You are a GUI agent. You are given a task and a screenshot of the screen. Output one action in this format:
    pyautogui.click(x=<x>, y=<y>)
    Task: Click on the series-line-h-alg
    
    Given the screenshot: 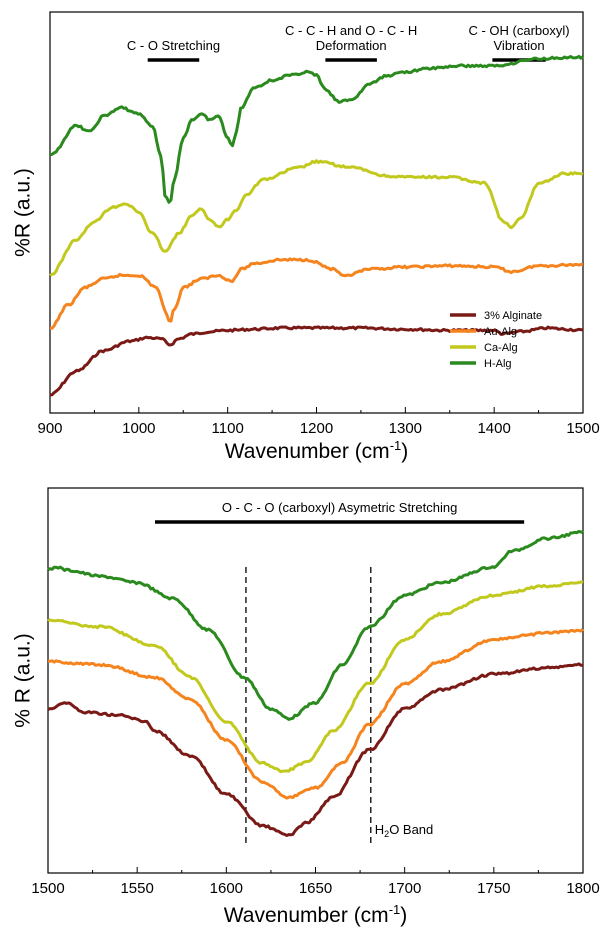 What is the action you would take?
    pyautogui.click(x=316, y=129)
    